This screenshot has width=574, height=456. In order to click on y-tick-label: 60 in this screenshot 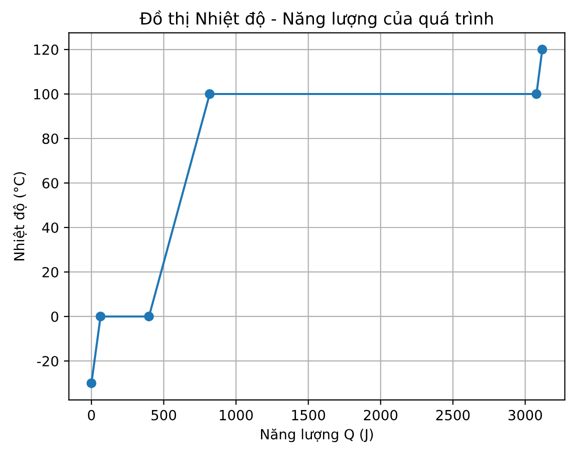, I will do `click(50, 183)`.